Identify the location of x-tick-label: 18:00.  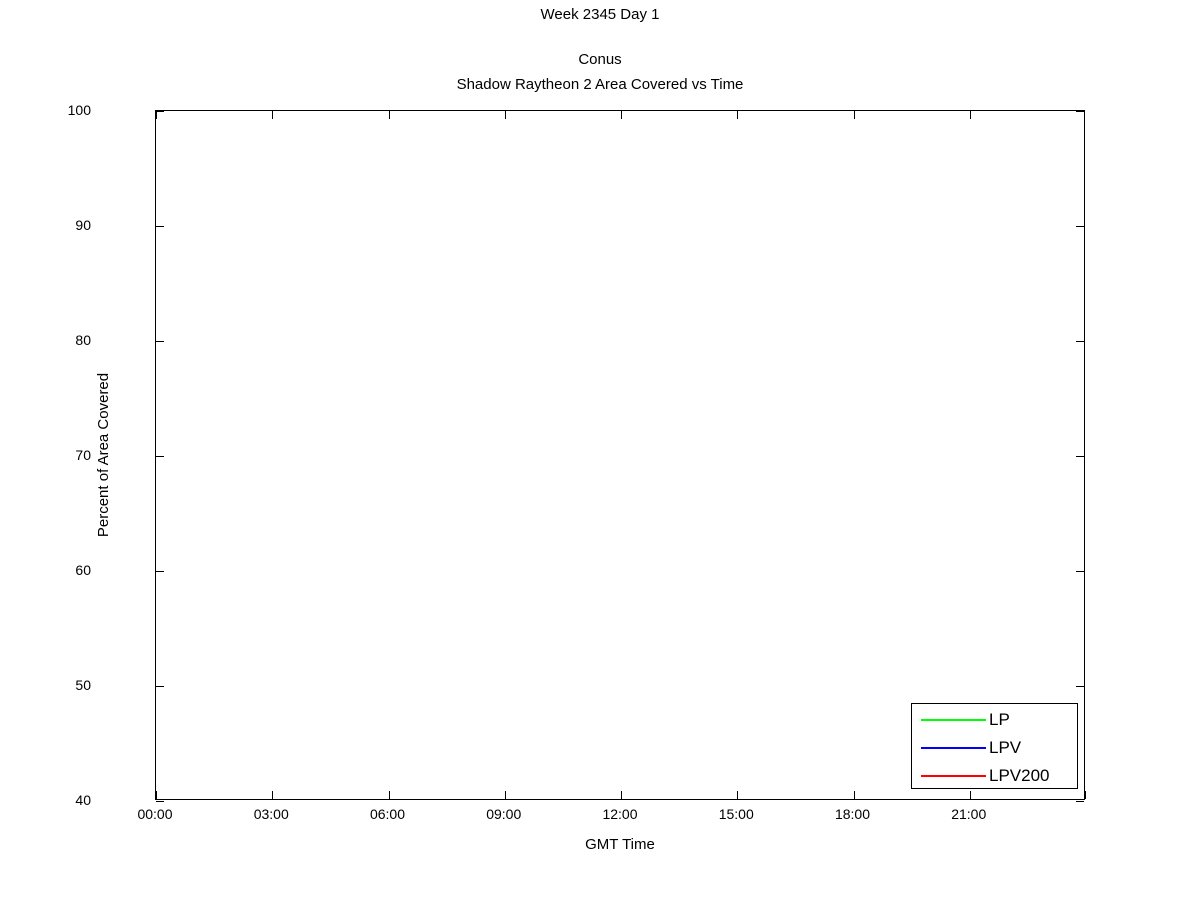
(852, 814).